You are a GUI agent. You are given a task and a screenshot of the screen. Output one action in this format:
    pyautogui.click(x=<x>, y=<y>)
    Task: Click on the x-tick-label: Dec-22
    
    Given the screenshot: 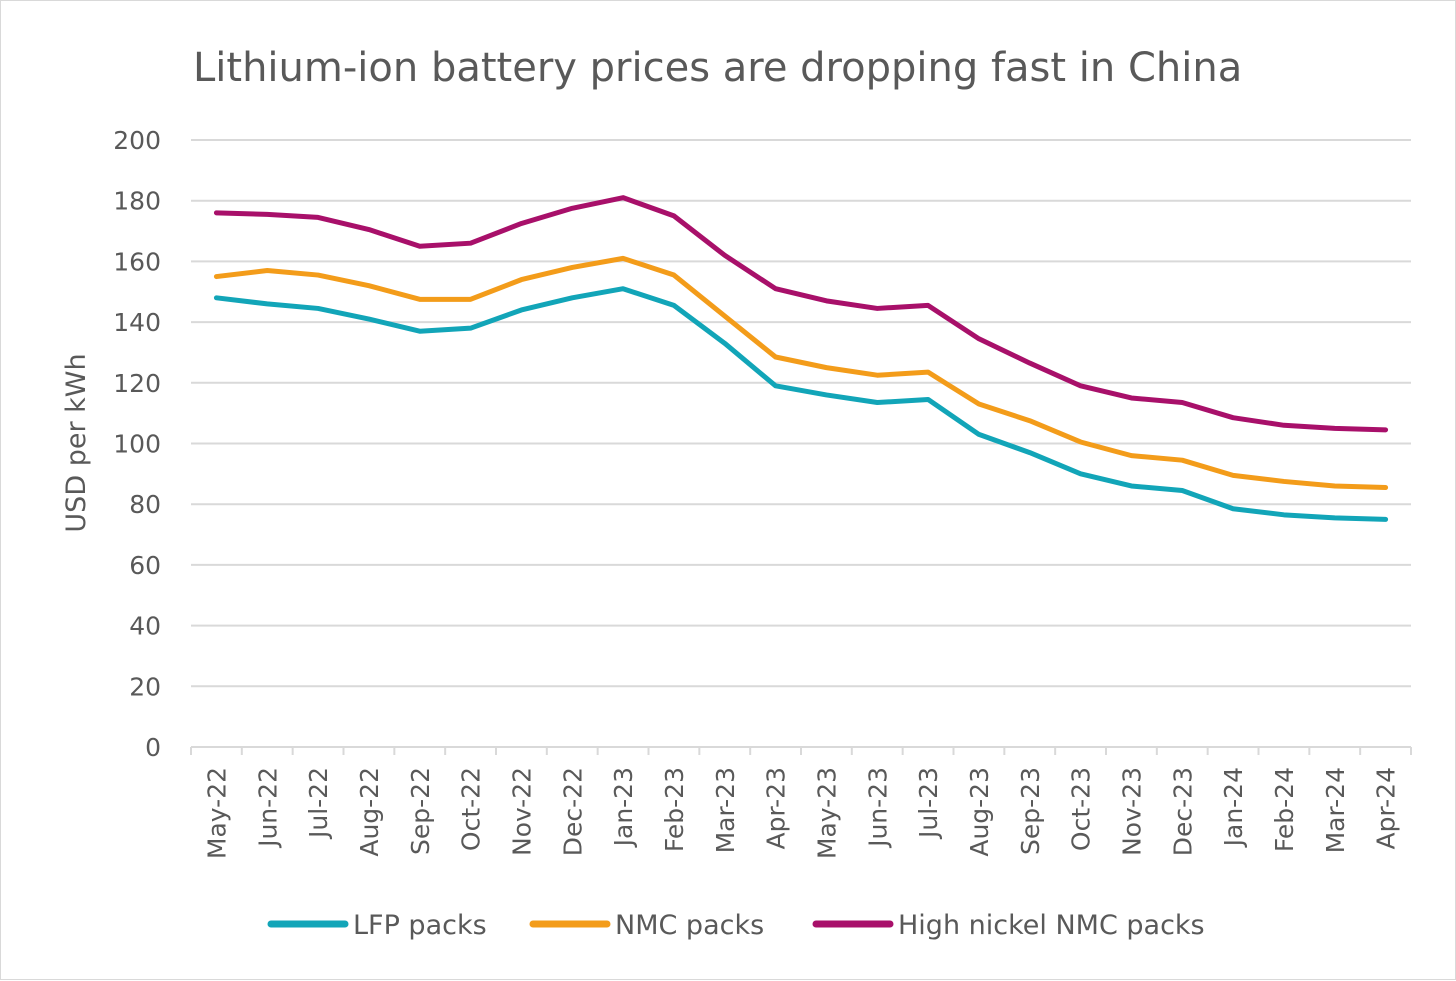 What is the action you would take?
    pyautogui.click(x=572, y=811)
    